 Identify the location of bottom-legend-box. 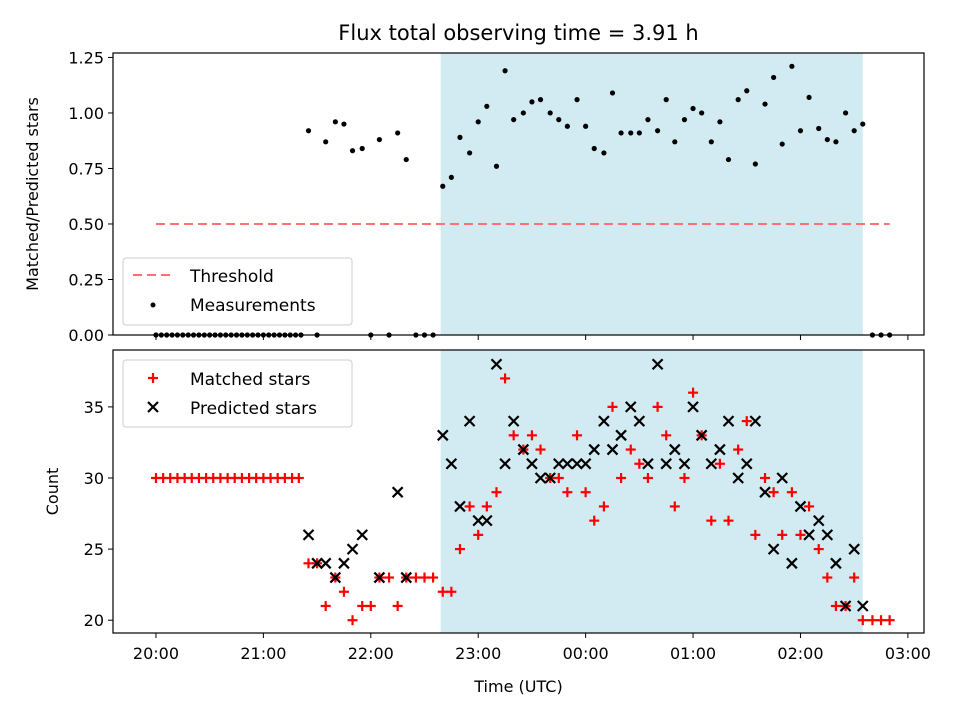
(237, 393).